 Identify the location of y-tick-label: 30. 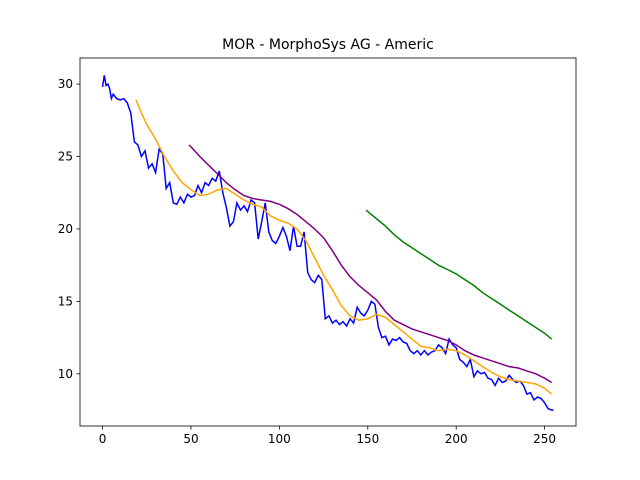
(65, 84).